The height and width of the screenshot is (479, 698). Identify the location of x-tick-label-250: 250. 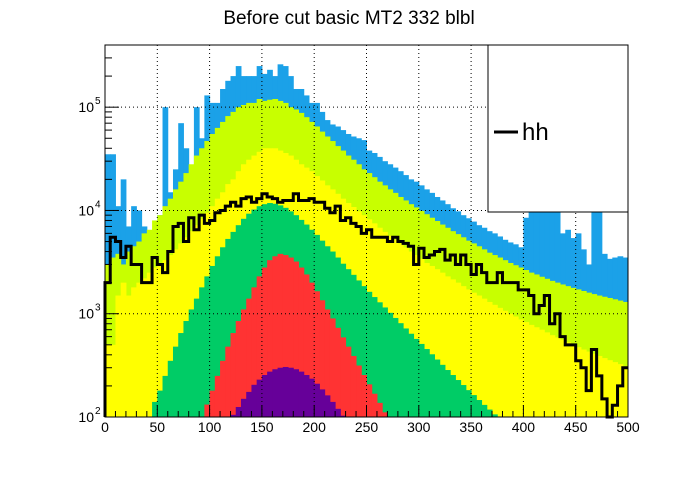
(367, 427).